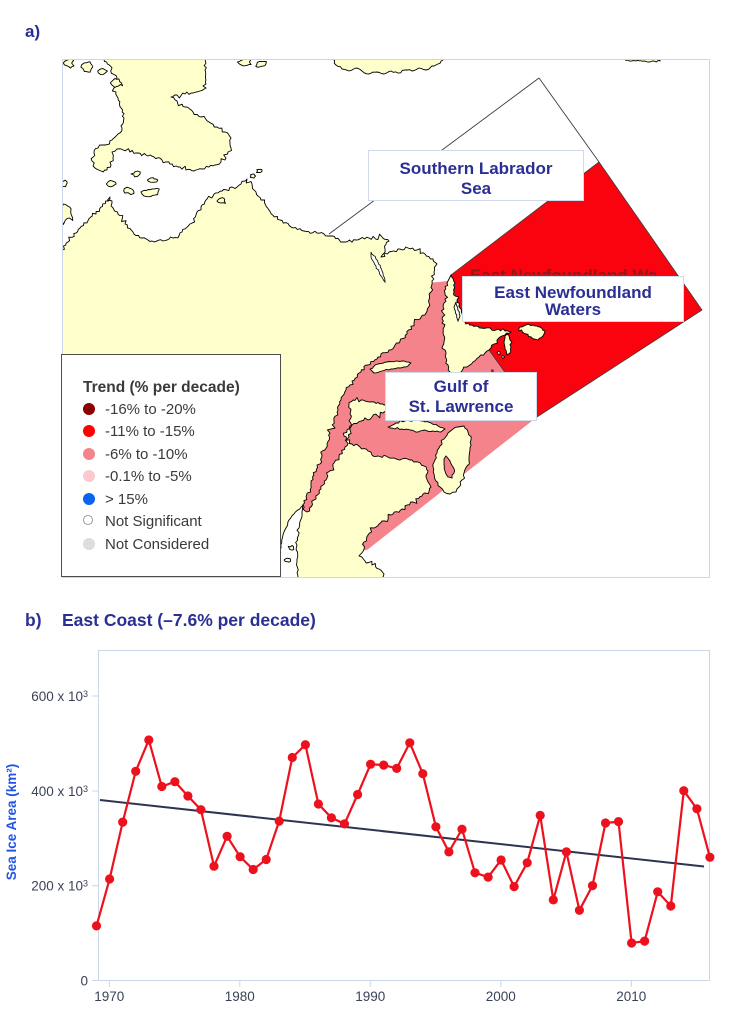 This screenshot has width=735, height=1024. Describe the element at coordinates (109, 996) in the screenshot. I see `svg-text: 1970` at that location.